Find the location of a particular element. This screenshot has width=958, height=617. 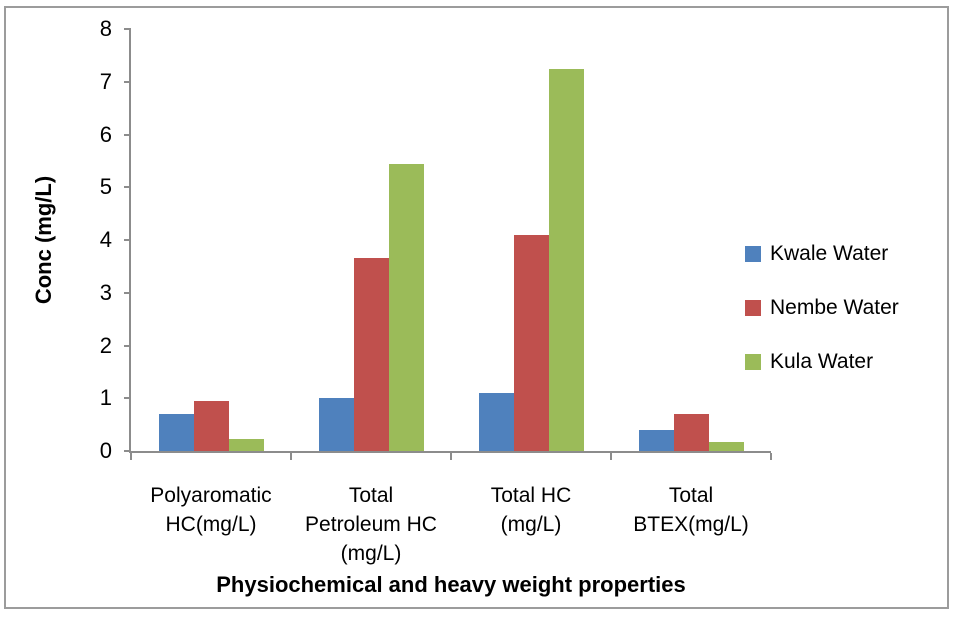

y-tick-label-4: 4 is located at coordinates (105, 239).